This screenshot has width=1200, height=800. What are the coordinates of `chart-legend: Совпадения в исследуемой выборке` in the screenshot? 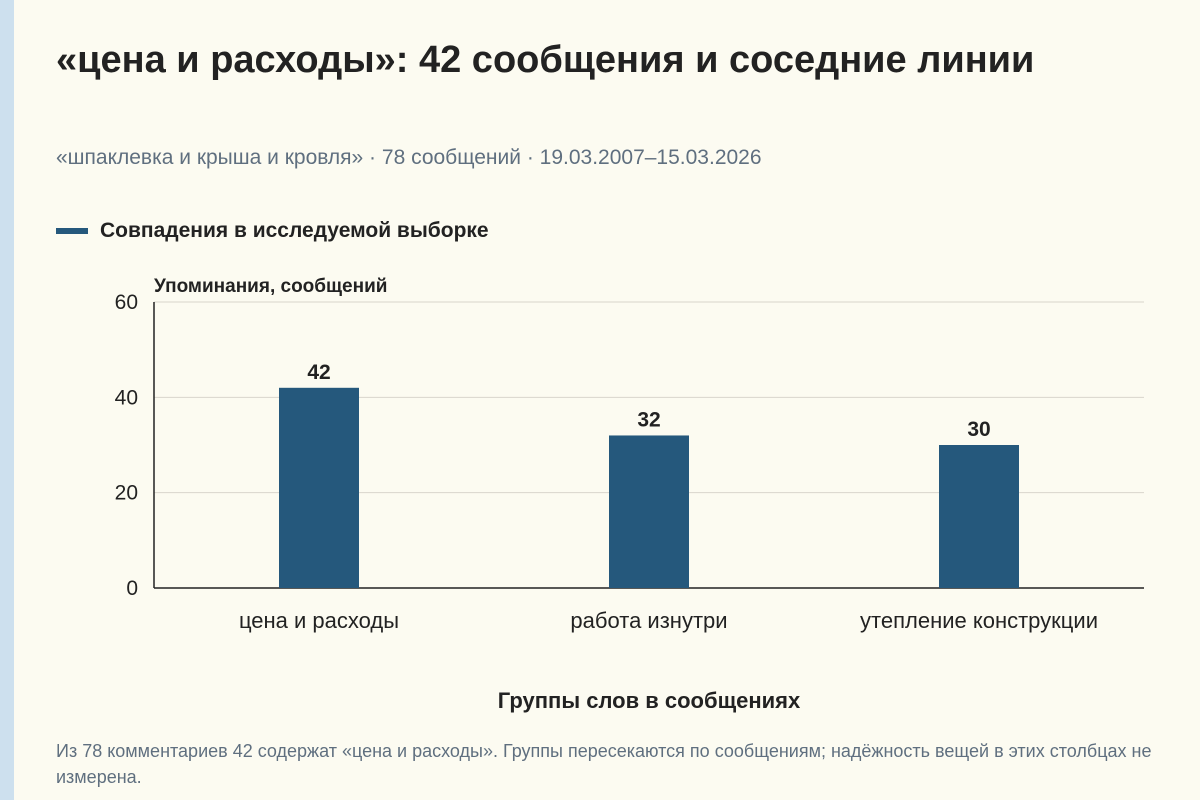 It's located at (272, 231).